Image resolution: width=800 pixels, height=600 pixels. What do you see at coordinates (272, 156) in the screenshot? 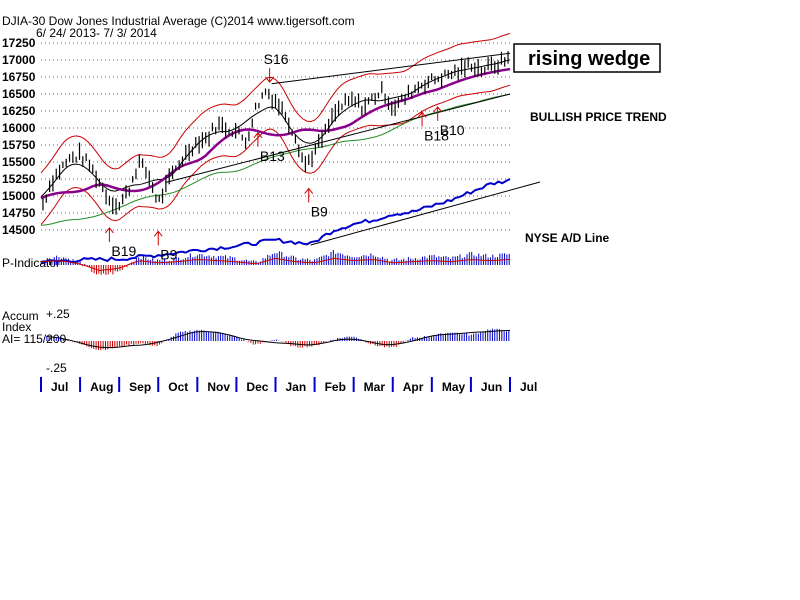
I see `signal-label: B13` at bounding box center [272, 156].